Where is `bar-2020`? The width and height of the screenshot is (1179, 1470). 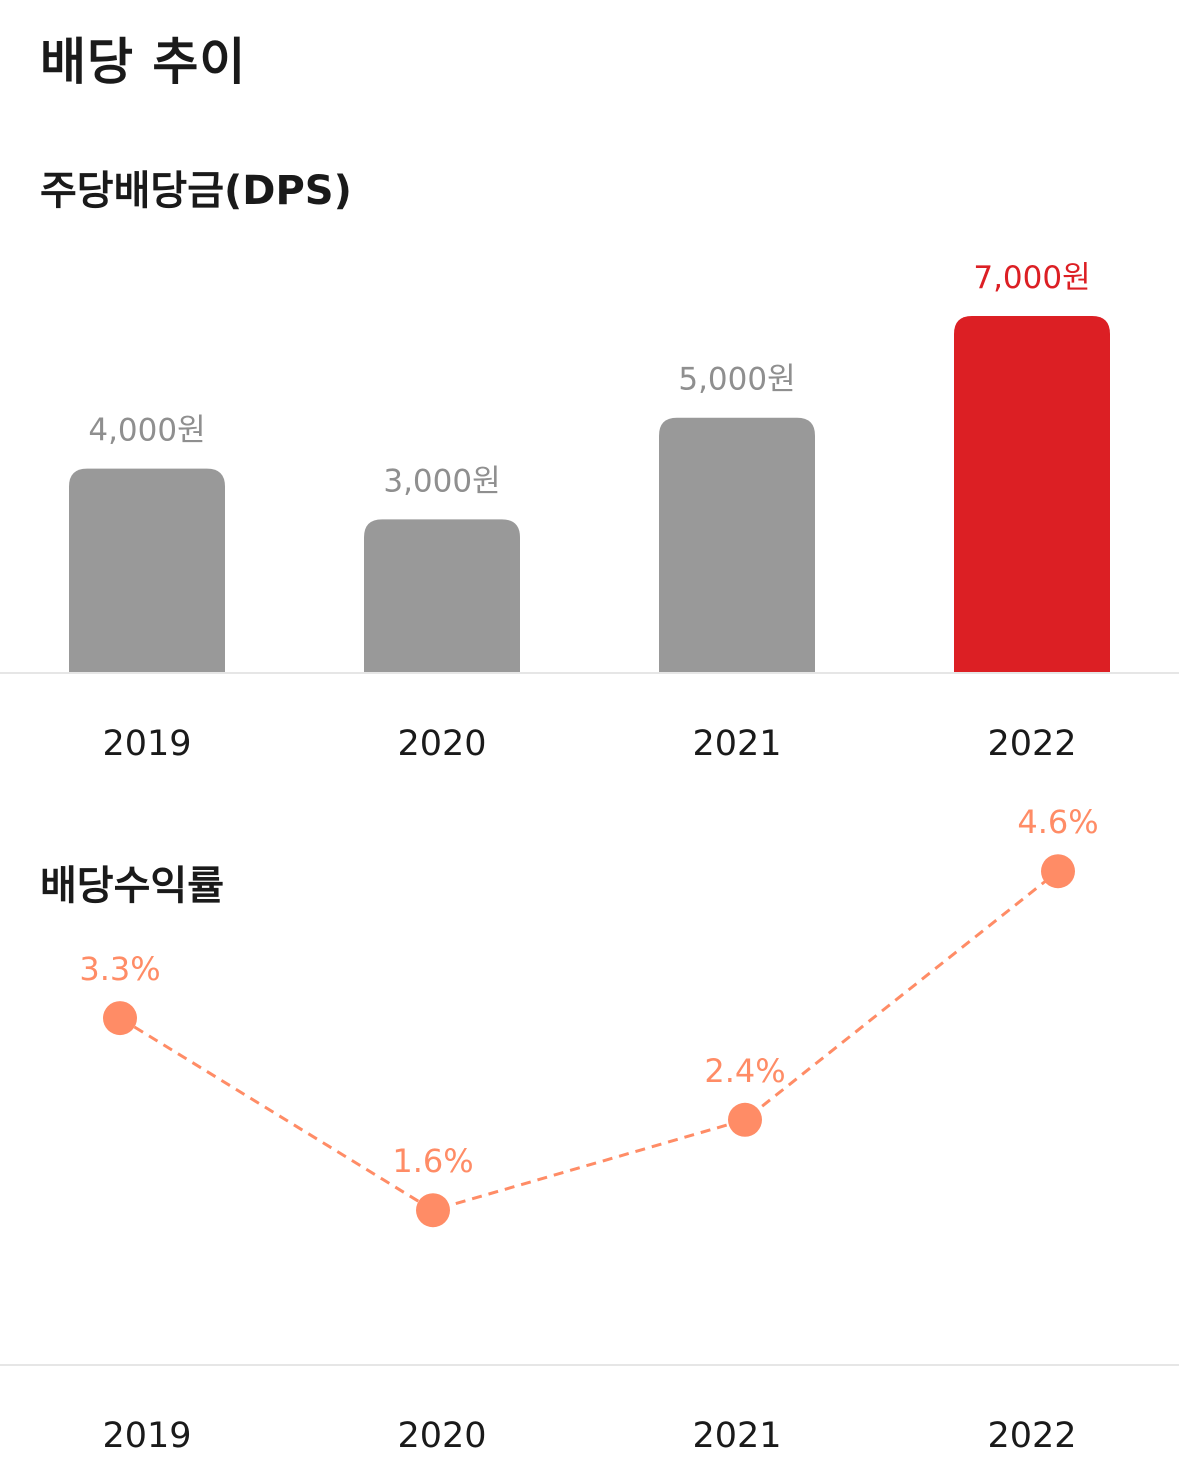
bar-2020 is located at coordinates (442, 595).